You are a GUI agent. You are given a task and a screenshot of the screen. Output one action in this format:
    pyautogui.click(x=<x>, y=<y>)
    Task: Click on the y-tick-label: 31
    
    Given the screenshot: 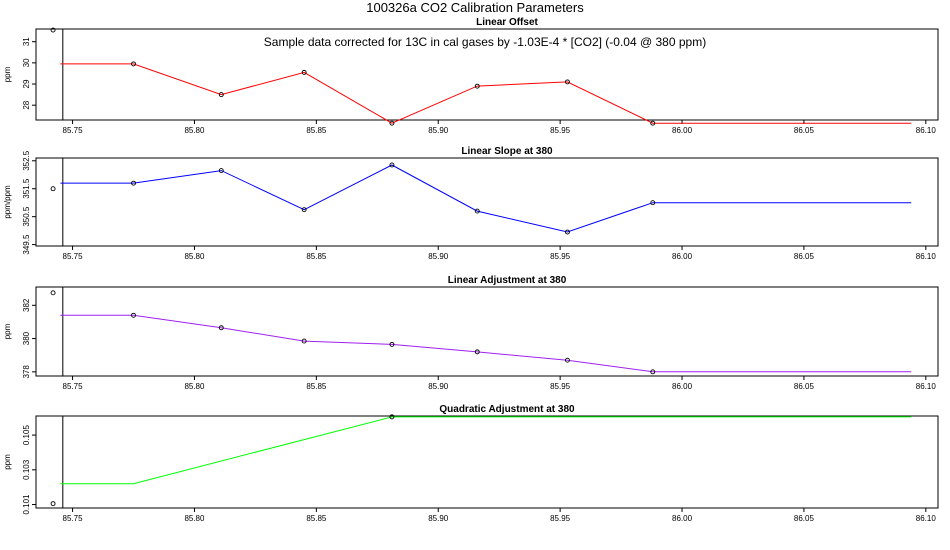 What is the action you would take?
    pyautogui.click(x=26, y=41)
    